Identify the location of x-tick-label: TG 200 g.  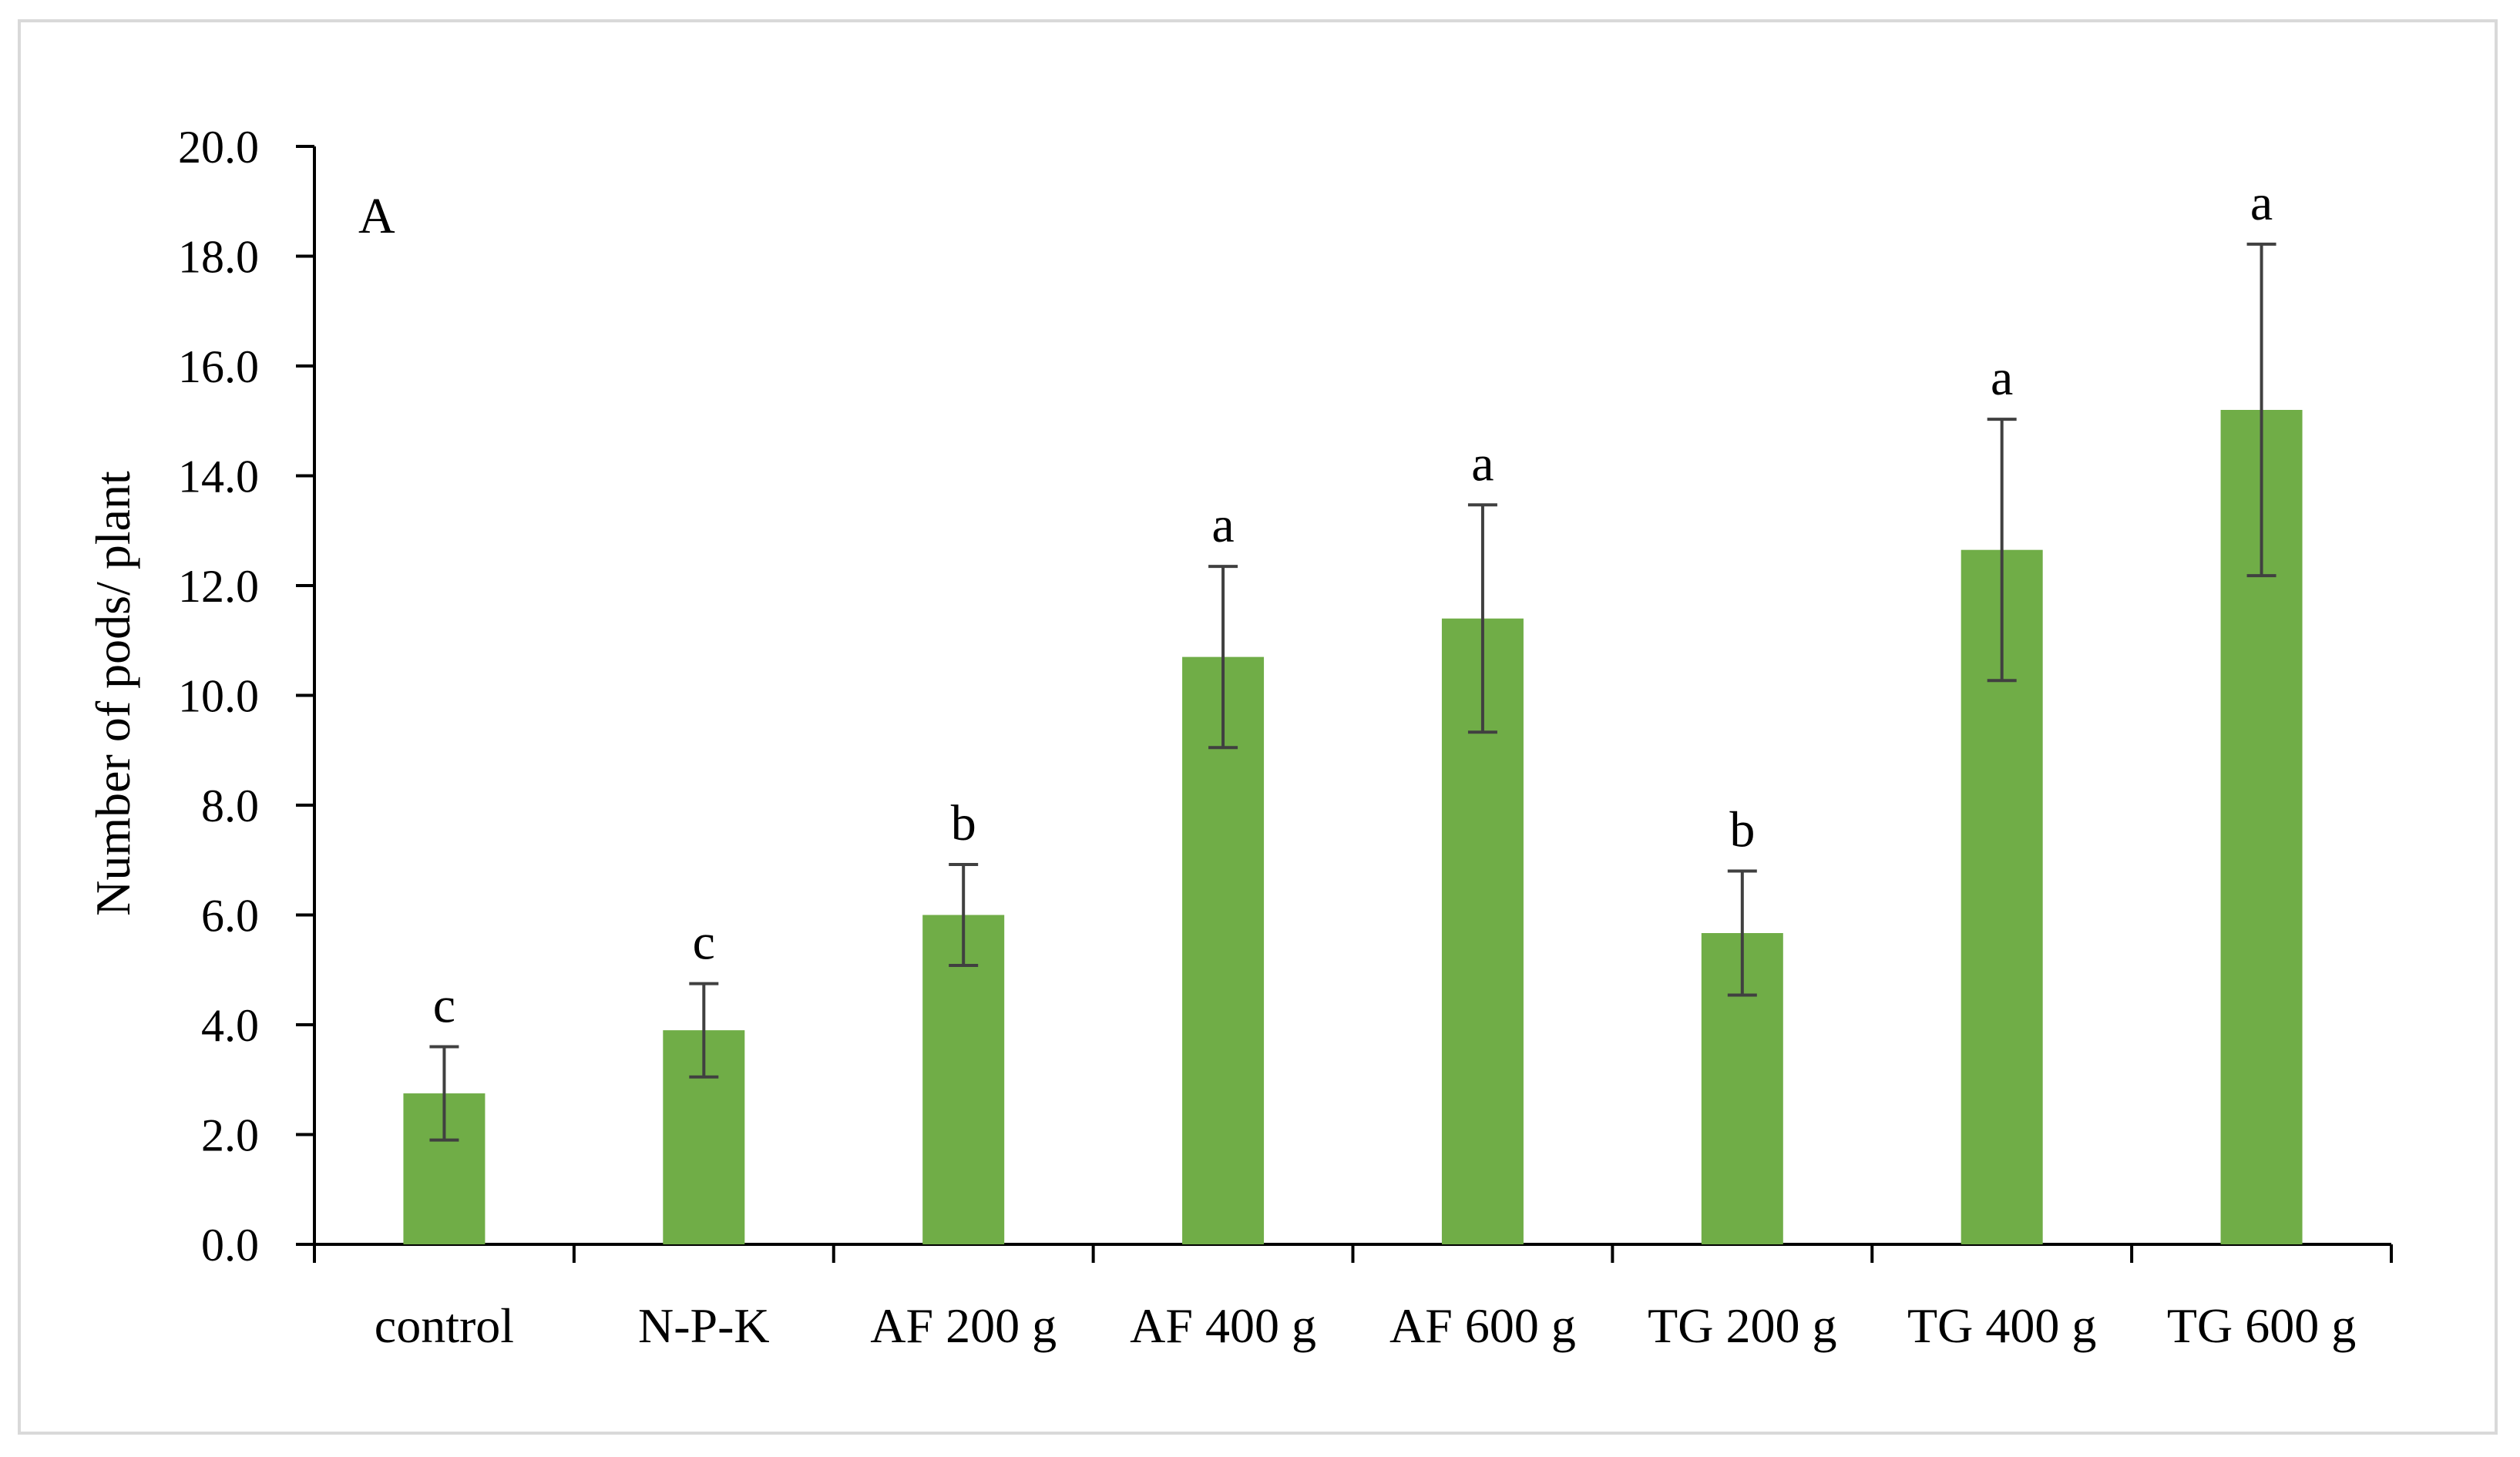
(1742, 1325).